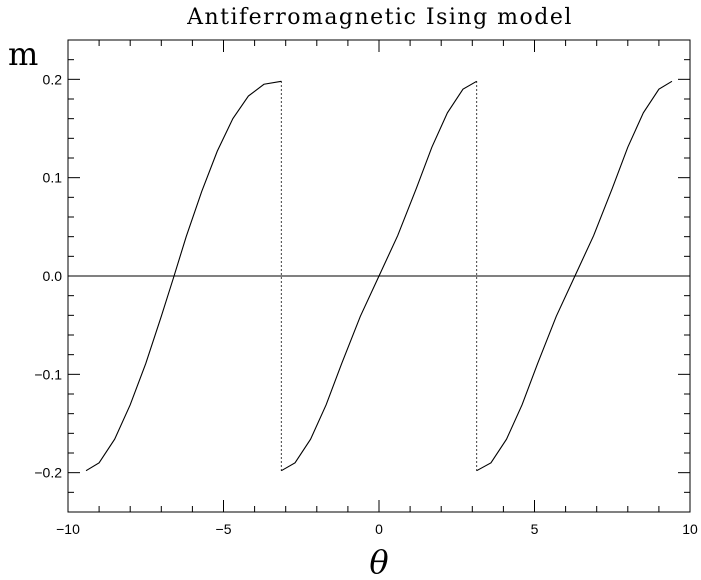 This screenshot has width=701, height=580. I want to click on chart-title: Antiferromagnetic Ising model, so click(379, 17).